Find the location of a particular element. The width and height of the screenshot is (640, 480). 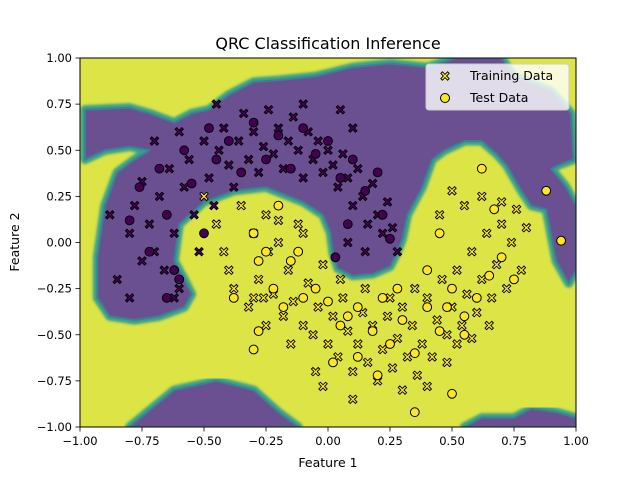

y-tick-label: 1.00 is located at coordinates (59, 58).